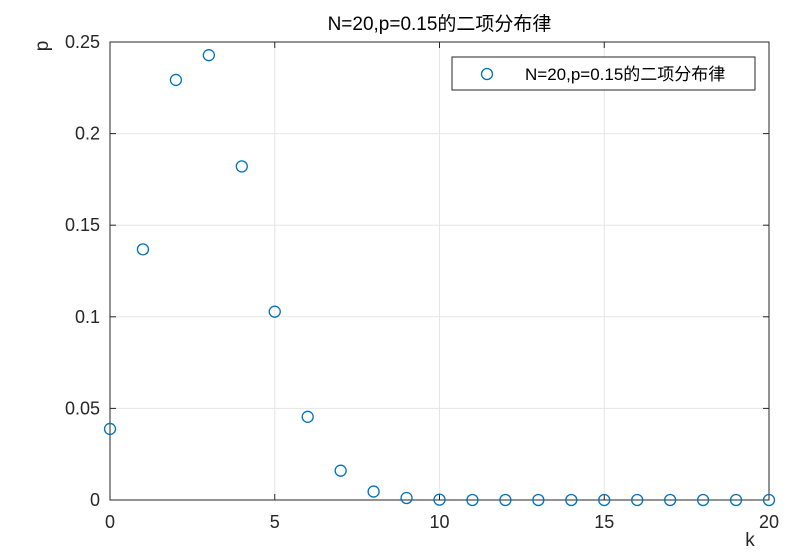  I want to click on legend-marker, so click(487, 74).